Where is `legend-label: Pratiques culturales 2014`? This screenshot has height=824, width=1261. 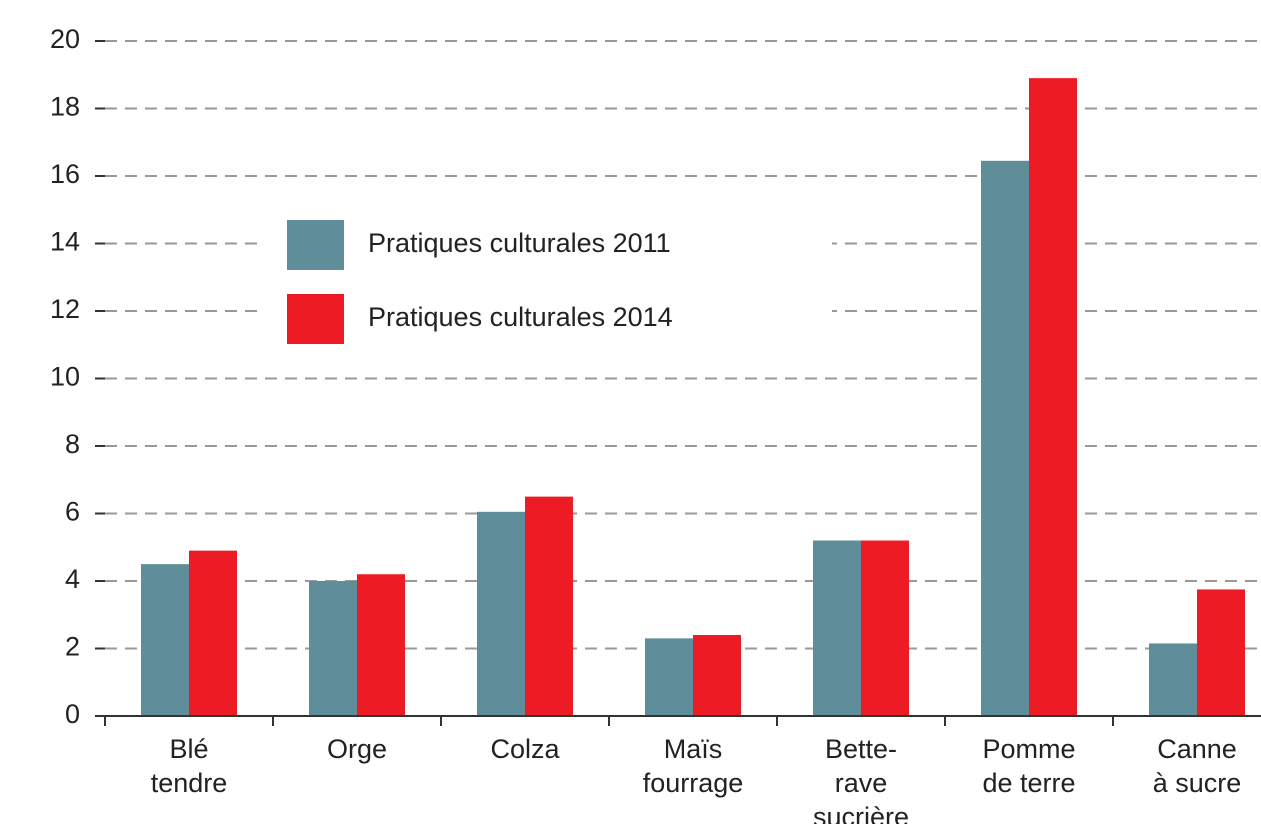 legend-label: Pratiques culturales 2014 is located at coordinates (520, 317).